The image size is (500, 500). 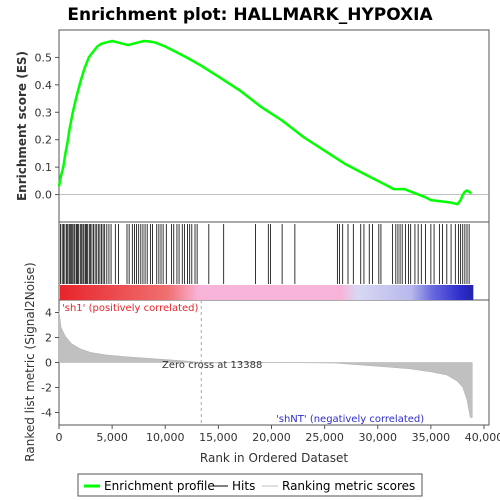 I want to click on metric-y-tick-label: 2, so click(x=48, y=338).